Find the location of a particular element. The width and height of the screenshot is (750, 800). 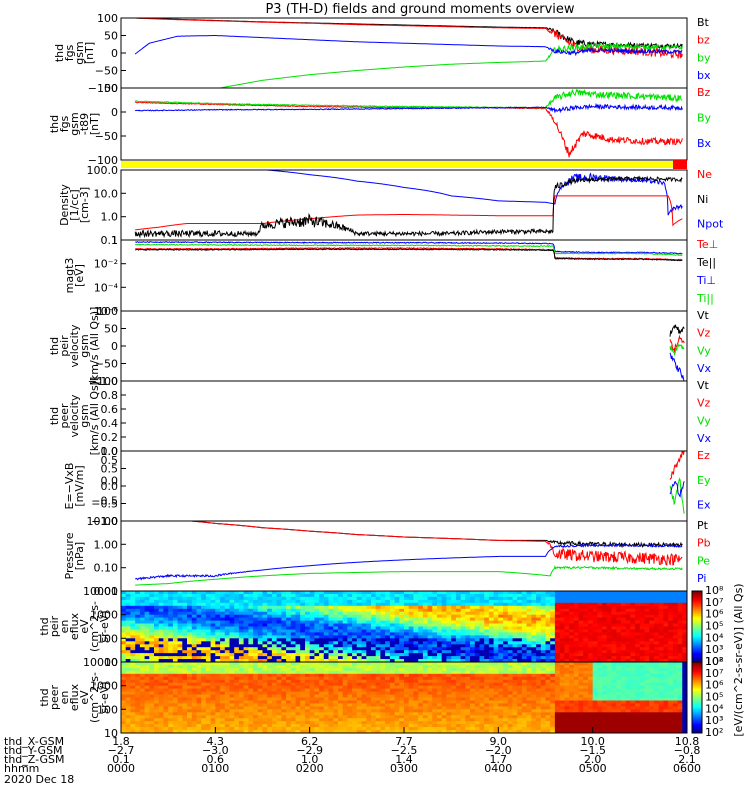

y-axis-label: [eV] is located at coordinates (79, 275).